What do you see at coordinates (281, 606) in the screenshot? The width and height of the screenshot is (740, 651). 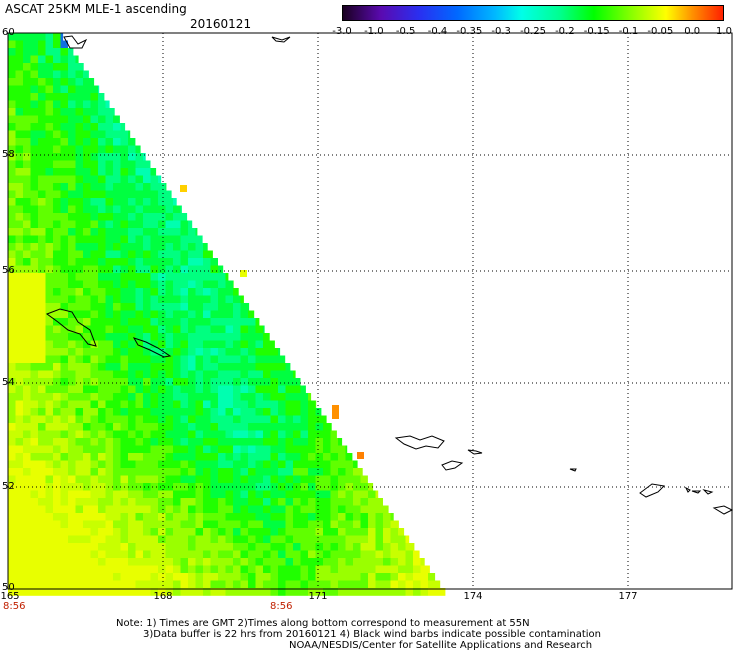 I see `time-label-right: 8:56` at bounding box center [281, 606].